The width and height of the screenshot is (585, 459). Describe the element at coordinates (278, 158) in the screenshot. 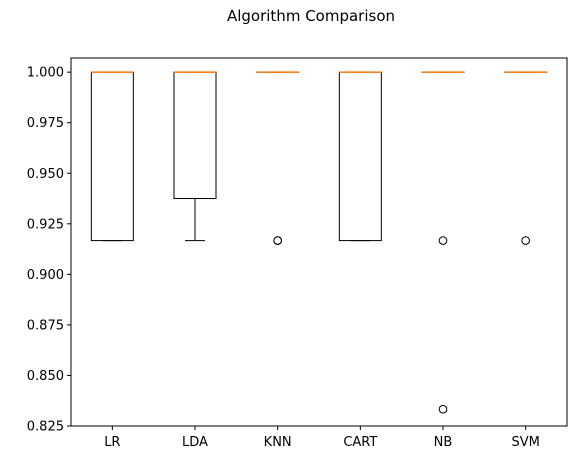

I see `box-group-knn` at that location.